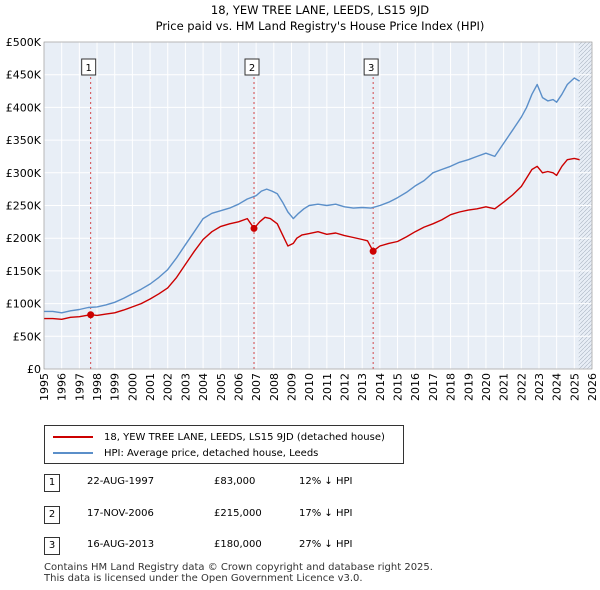  I want to click on x-tick-label: 2011, so click(327, 387).